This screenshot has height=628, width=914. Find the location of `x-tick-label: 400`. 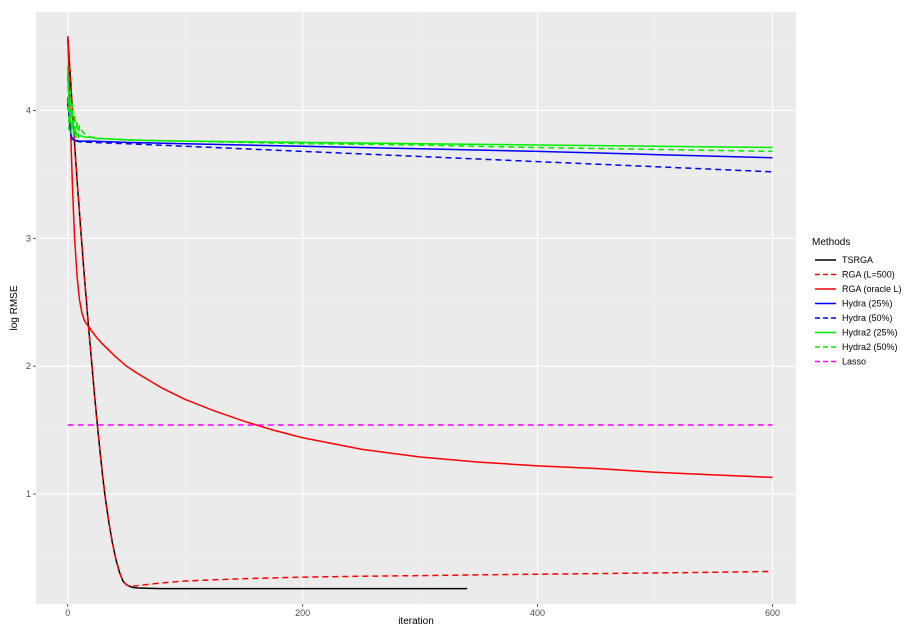

x-tick-label: 400 is located at coordinates (537, 613).